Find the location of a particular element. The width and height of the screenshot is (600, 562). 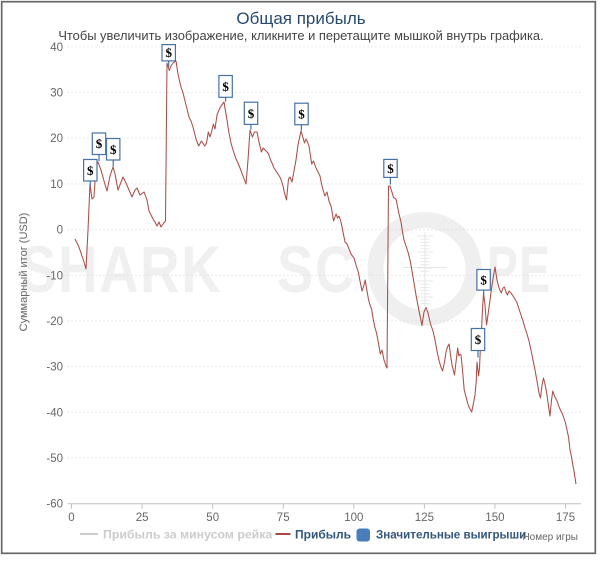

svg-text: PE is located at coordinates (519, 270).